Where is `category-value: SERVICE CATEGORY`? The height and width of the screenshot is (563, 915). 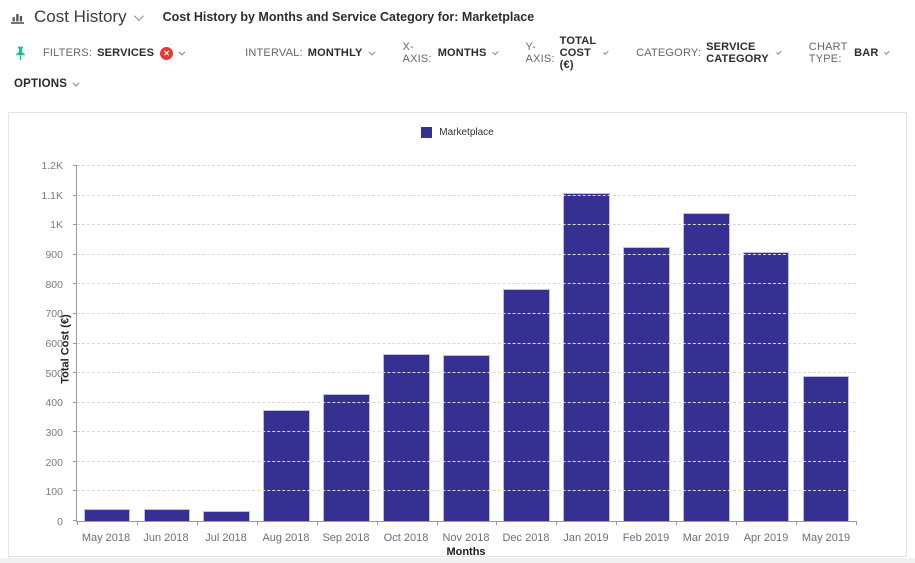 category-value: SERVICE CATEGORY is located at coordinates (737, 53).